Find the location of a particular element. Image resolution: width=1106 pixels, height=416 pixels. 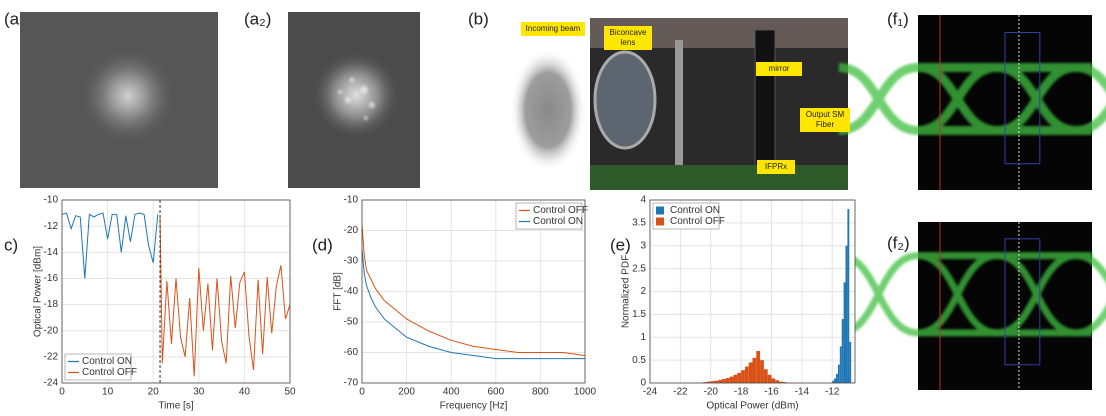

y-tick-label: -18 is located at coordinates (51, 304).